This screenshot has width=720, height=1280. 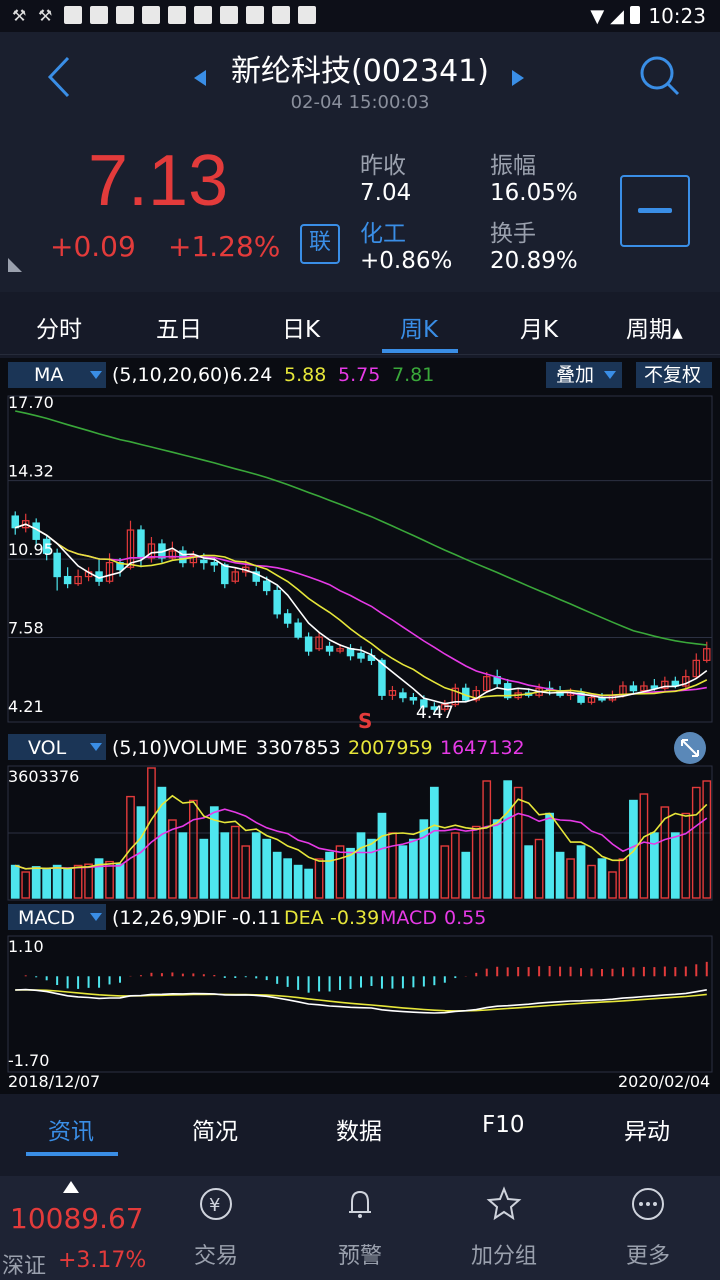 I want to click on date-start: 2018/12/07, so click(x=54, y=1081).